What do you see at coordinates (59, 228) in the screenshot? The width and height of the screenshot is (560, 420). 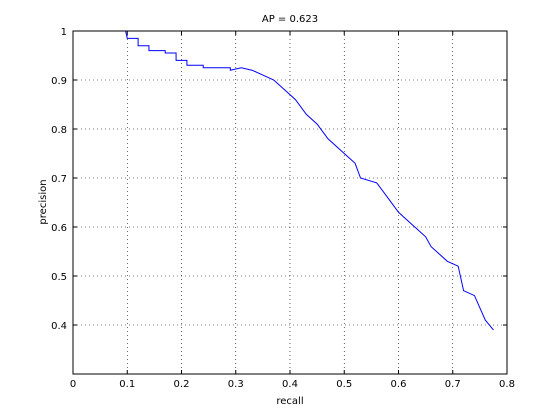 I see `y-tick-label: 0.6` at bounding box center [59, 228].